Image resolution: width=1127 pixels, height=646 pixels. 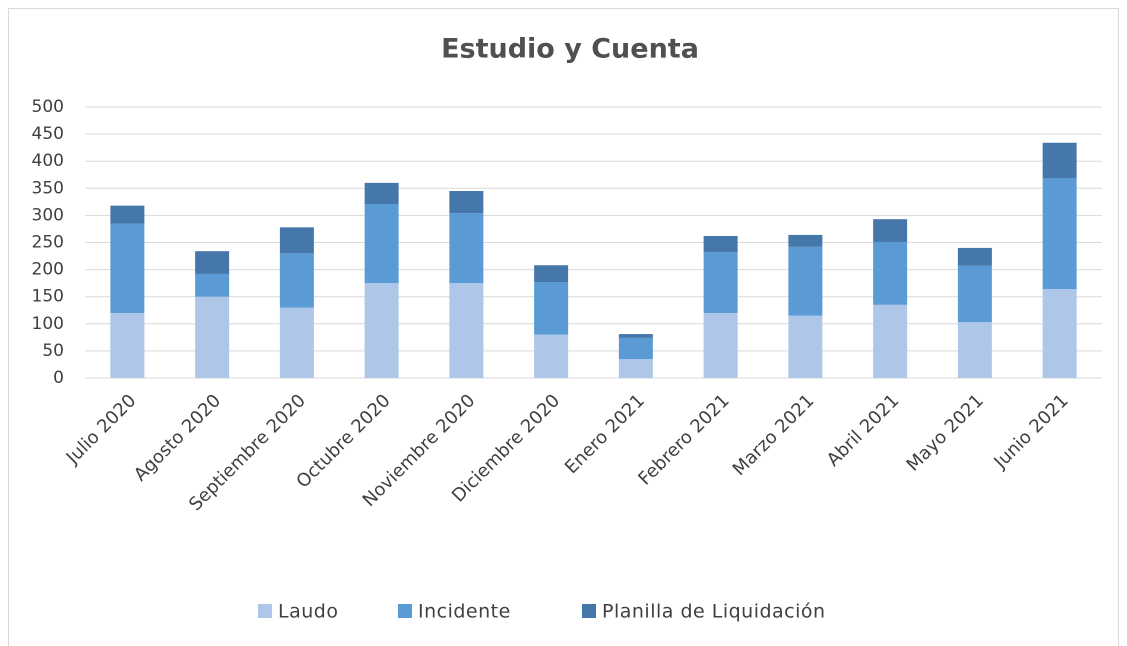 What do you see at coordinates (48, 134) in the screenshot?
I see `y-tick-label: 450` at bounding box center [48, 134].